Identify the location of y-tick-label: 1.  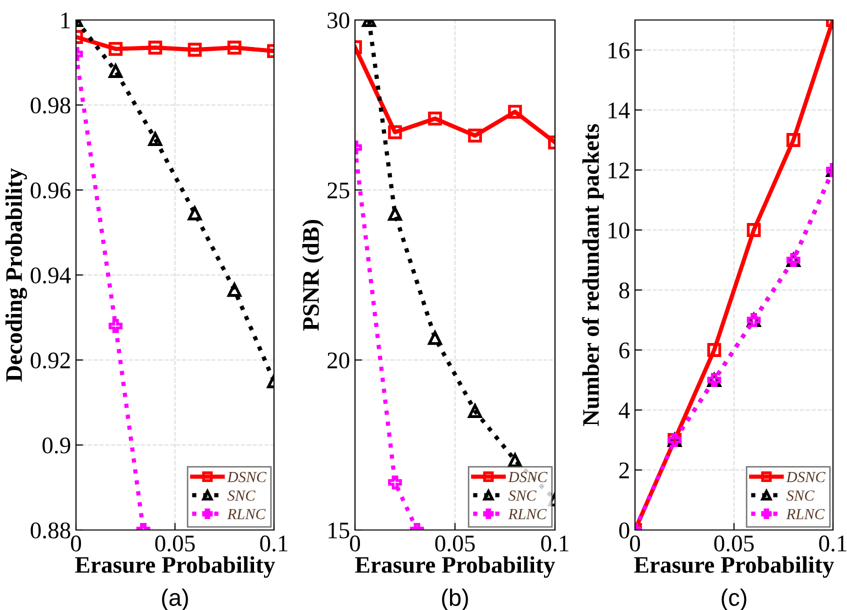
(65, 20).